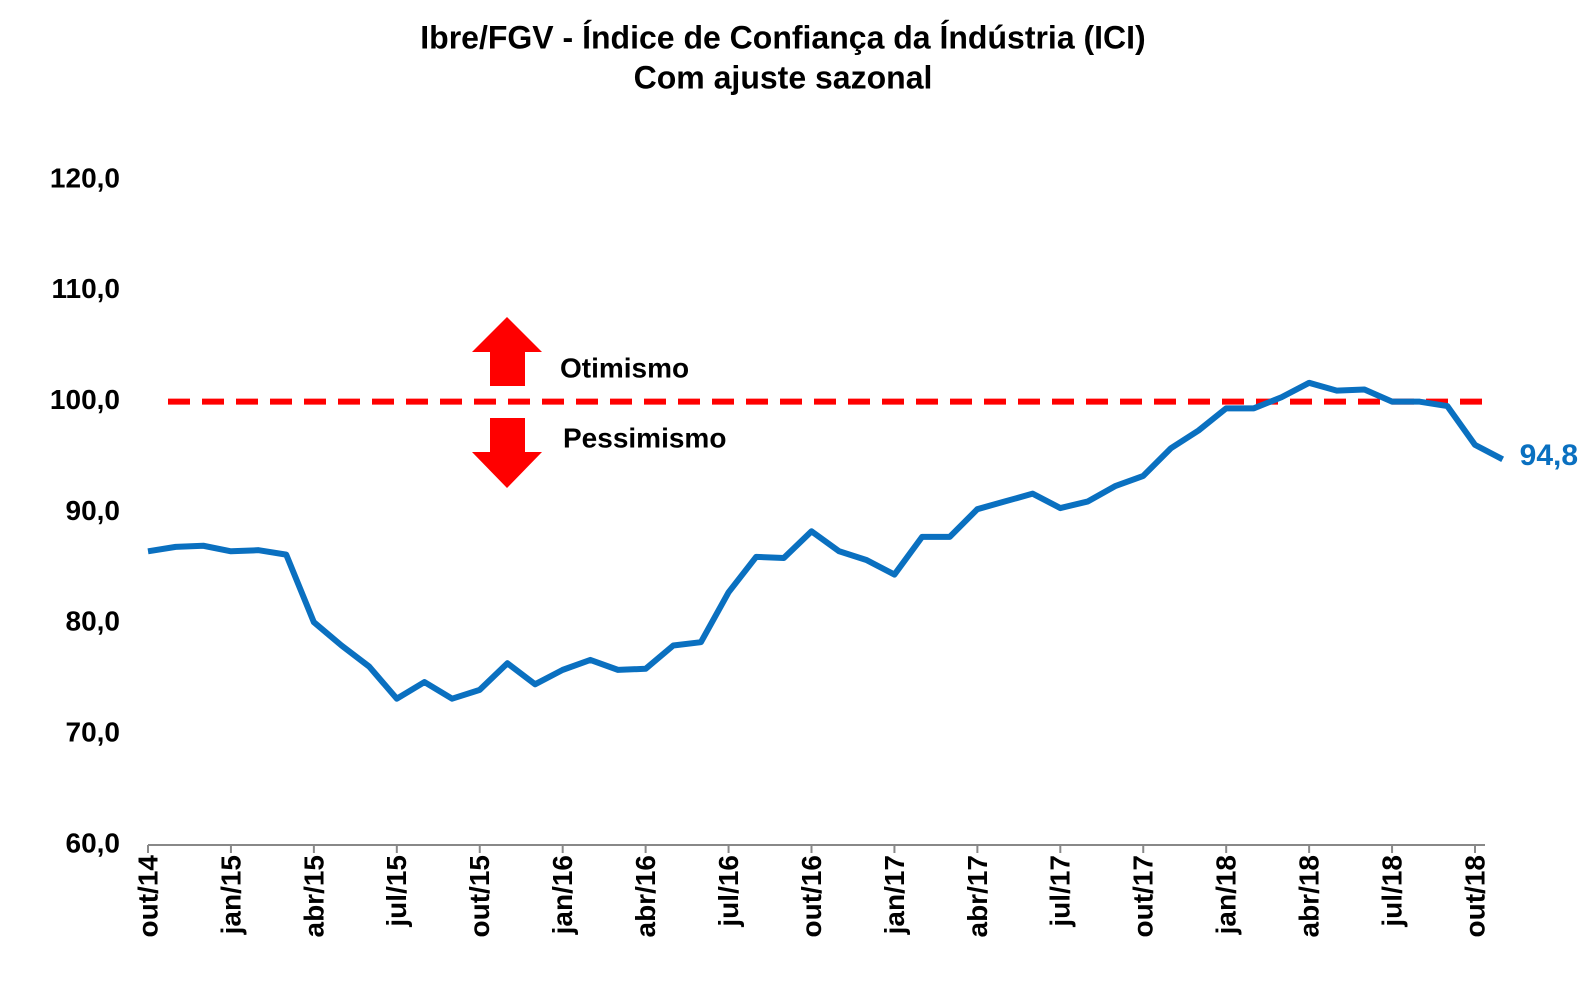  Describe the element at coordinates (1060, 891) in the screenshot. I see `x-tick-label: jul/17` at that location.